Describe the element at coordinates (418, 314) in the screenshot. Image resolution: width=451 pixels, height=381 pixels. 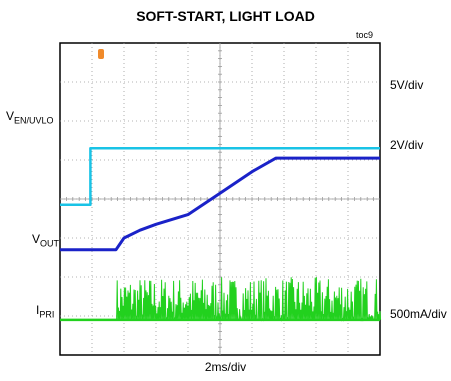
I see `scale-label-ipri: 500mA/div` at that location.